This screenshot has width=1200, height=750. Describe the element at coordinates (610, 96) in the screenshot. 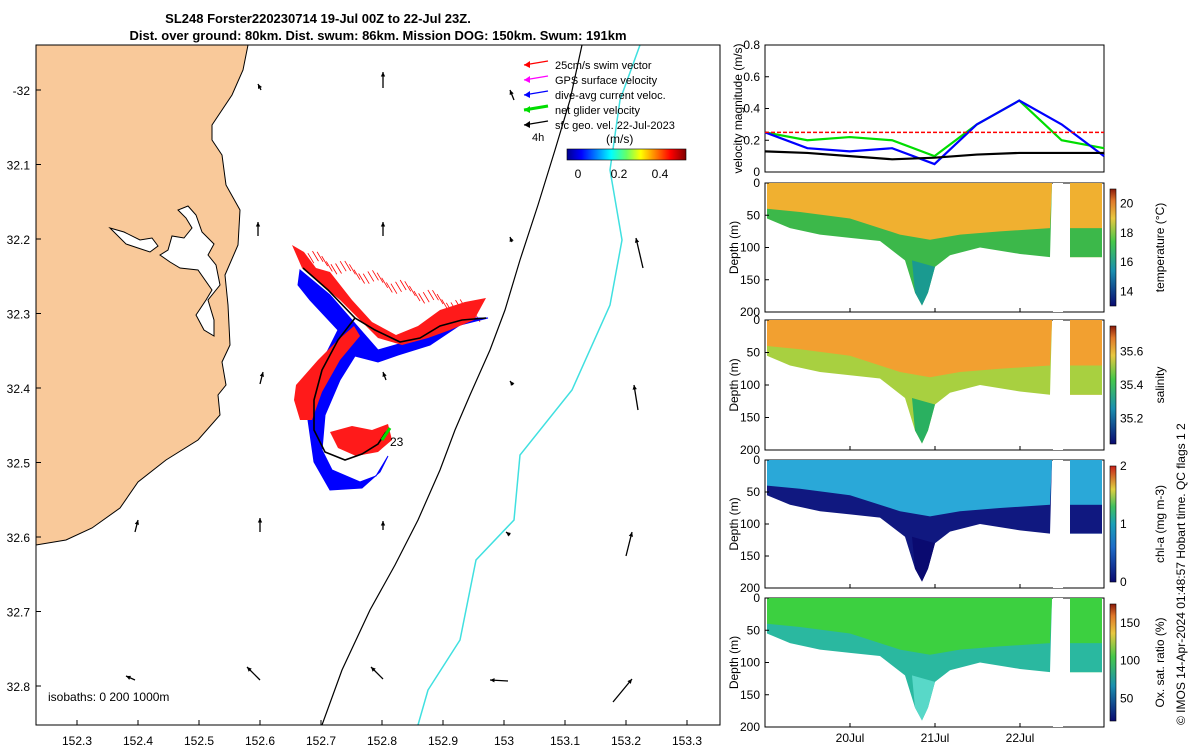

I see `legend-label: dive-avg current veloc.` at that location.